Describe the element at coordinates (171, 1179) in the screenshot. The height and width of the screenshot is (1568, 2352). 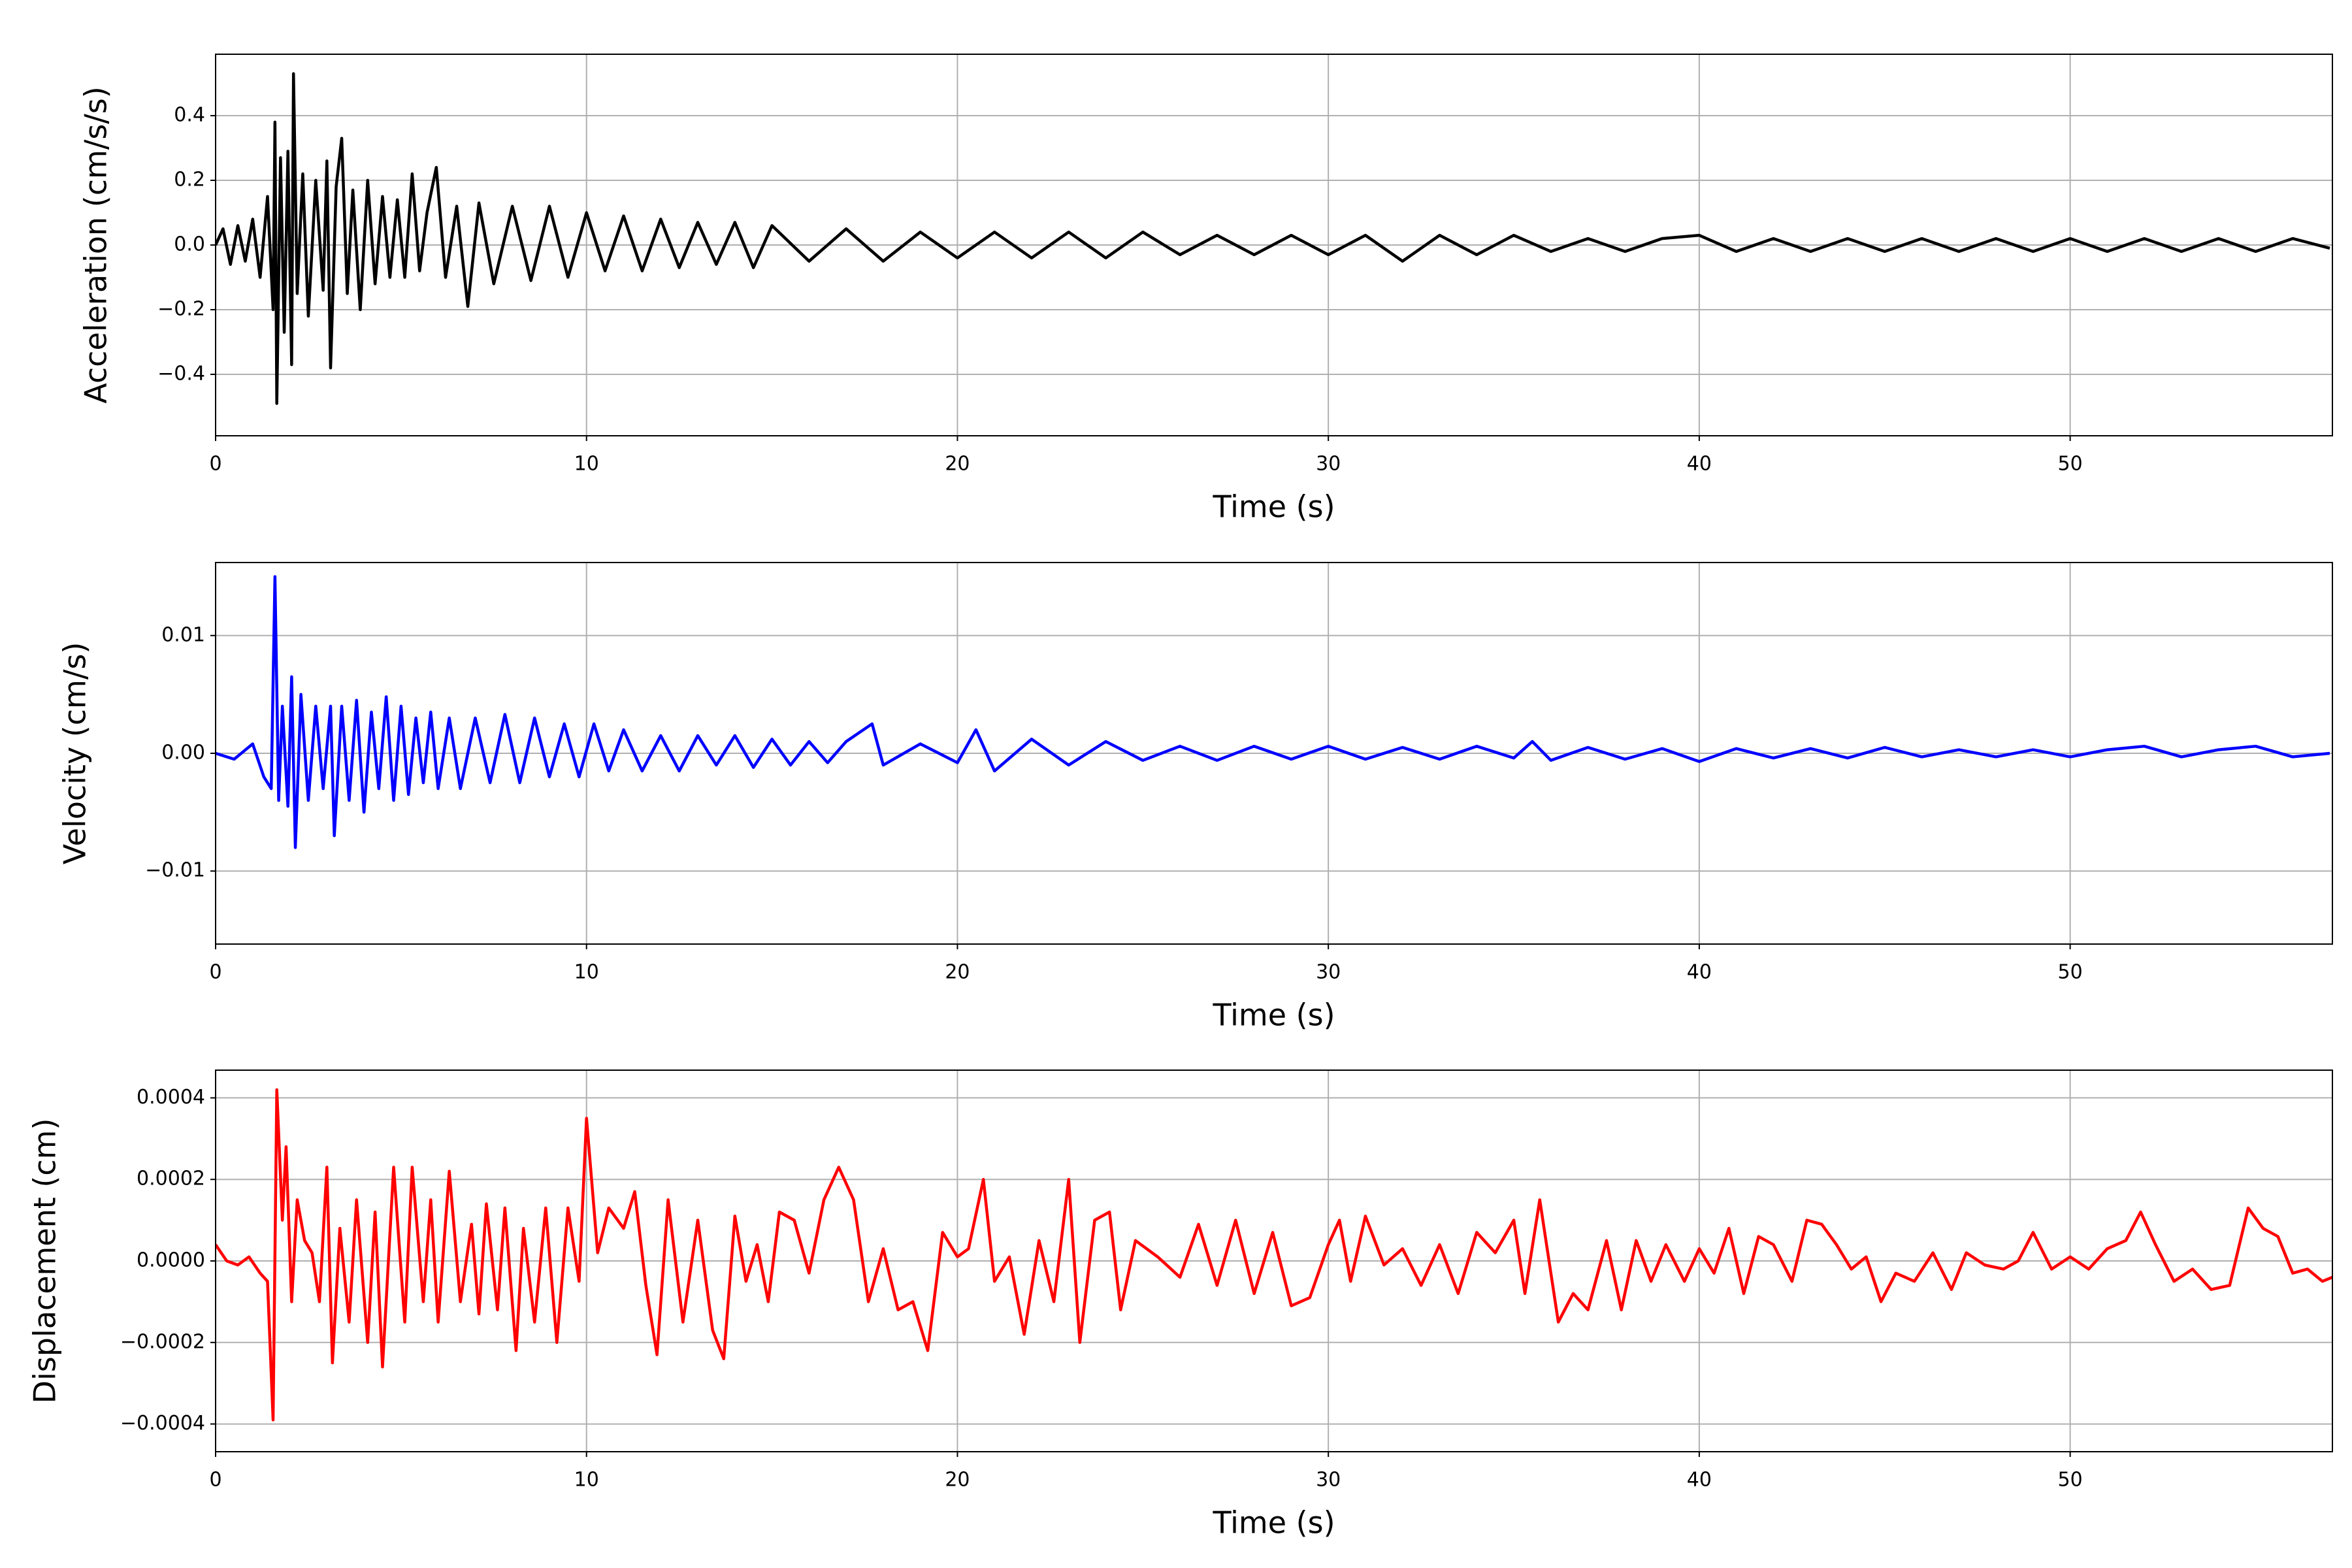
I see `y-tick-label: 0.0002` at that location.